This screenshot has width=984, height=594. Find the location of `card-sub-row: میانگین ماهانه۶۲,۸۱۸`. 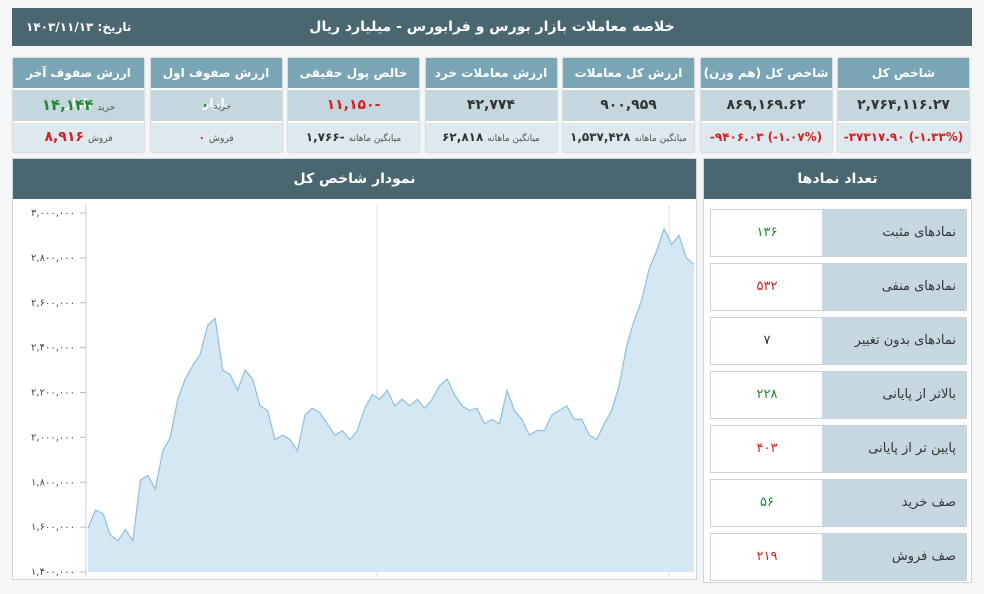

card-sub-row: میانگین ماهانه۶۲,۸۱۸ is located at coordinates (491, 137).